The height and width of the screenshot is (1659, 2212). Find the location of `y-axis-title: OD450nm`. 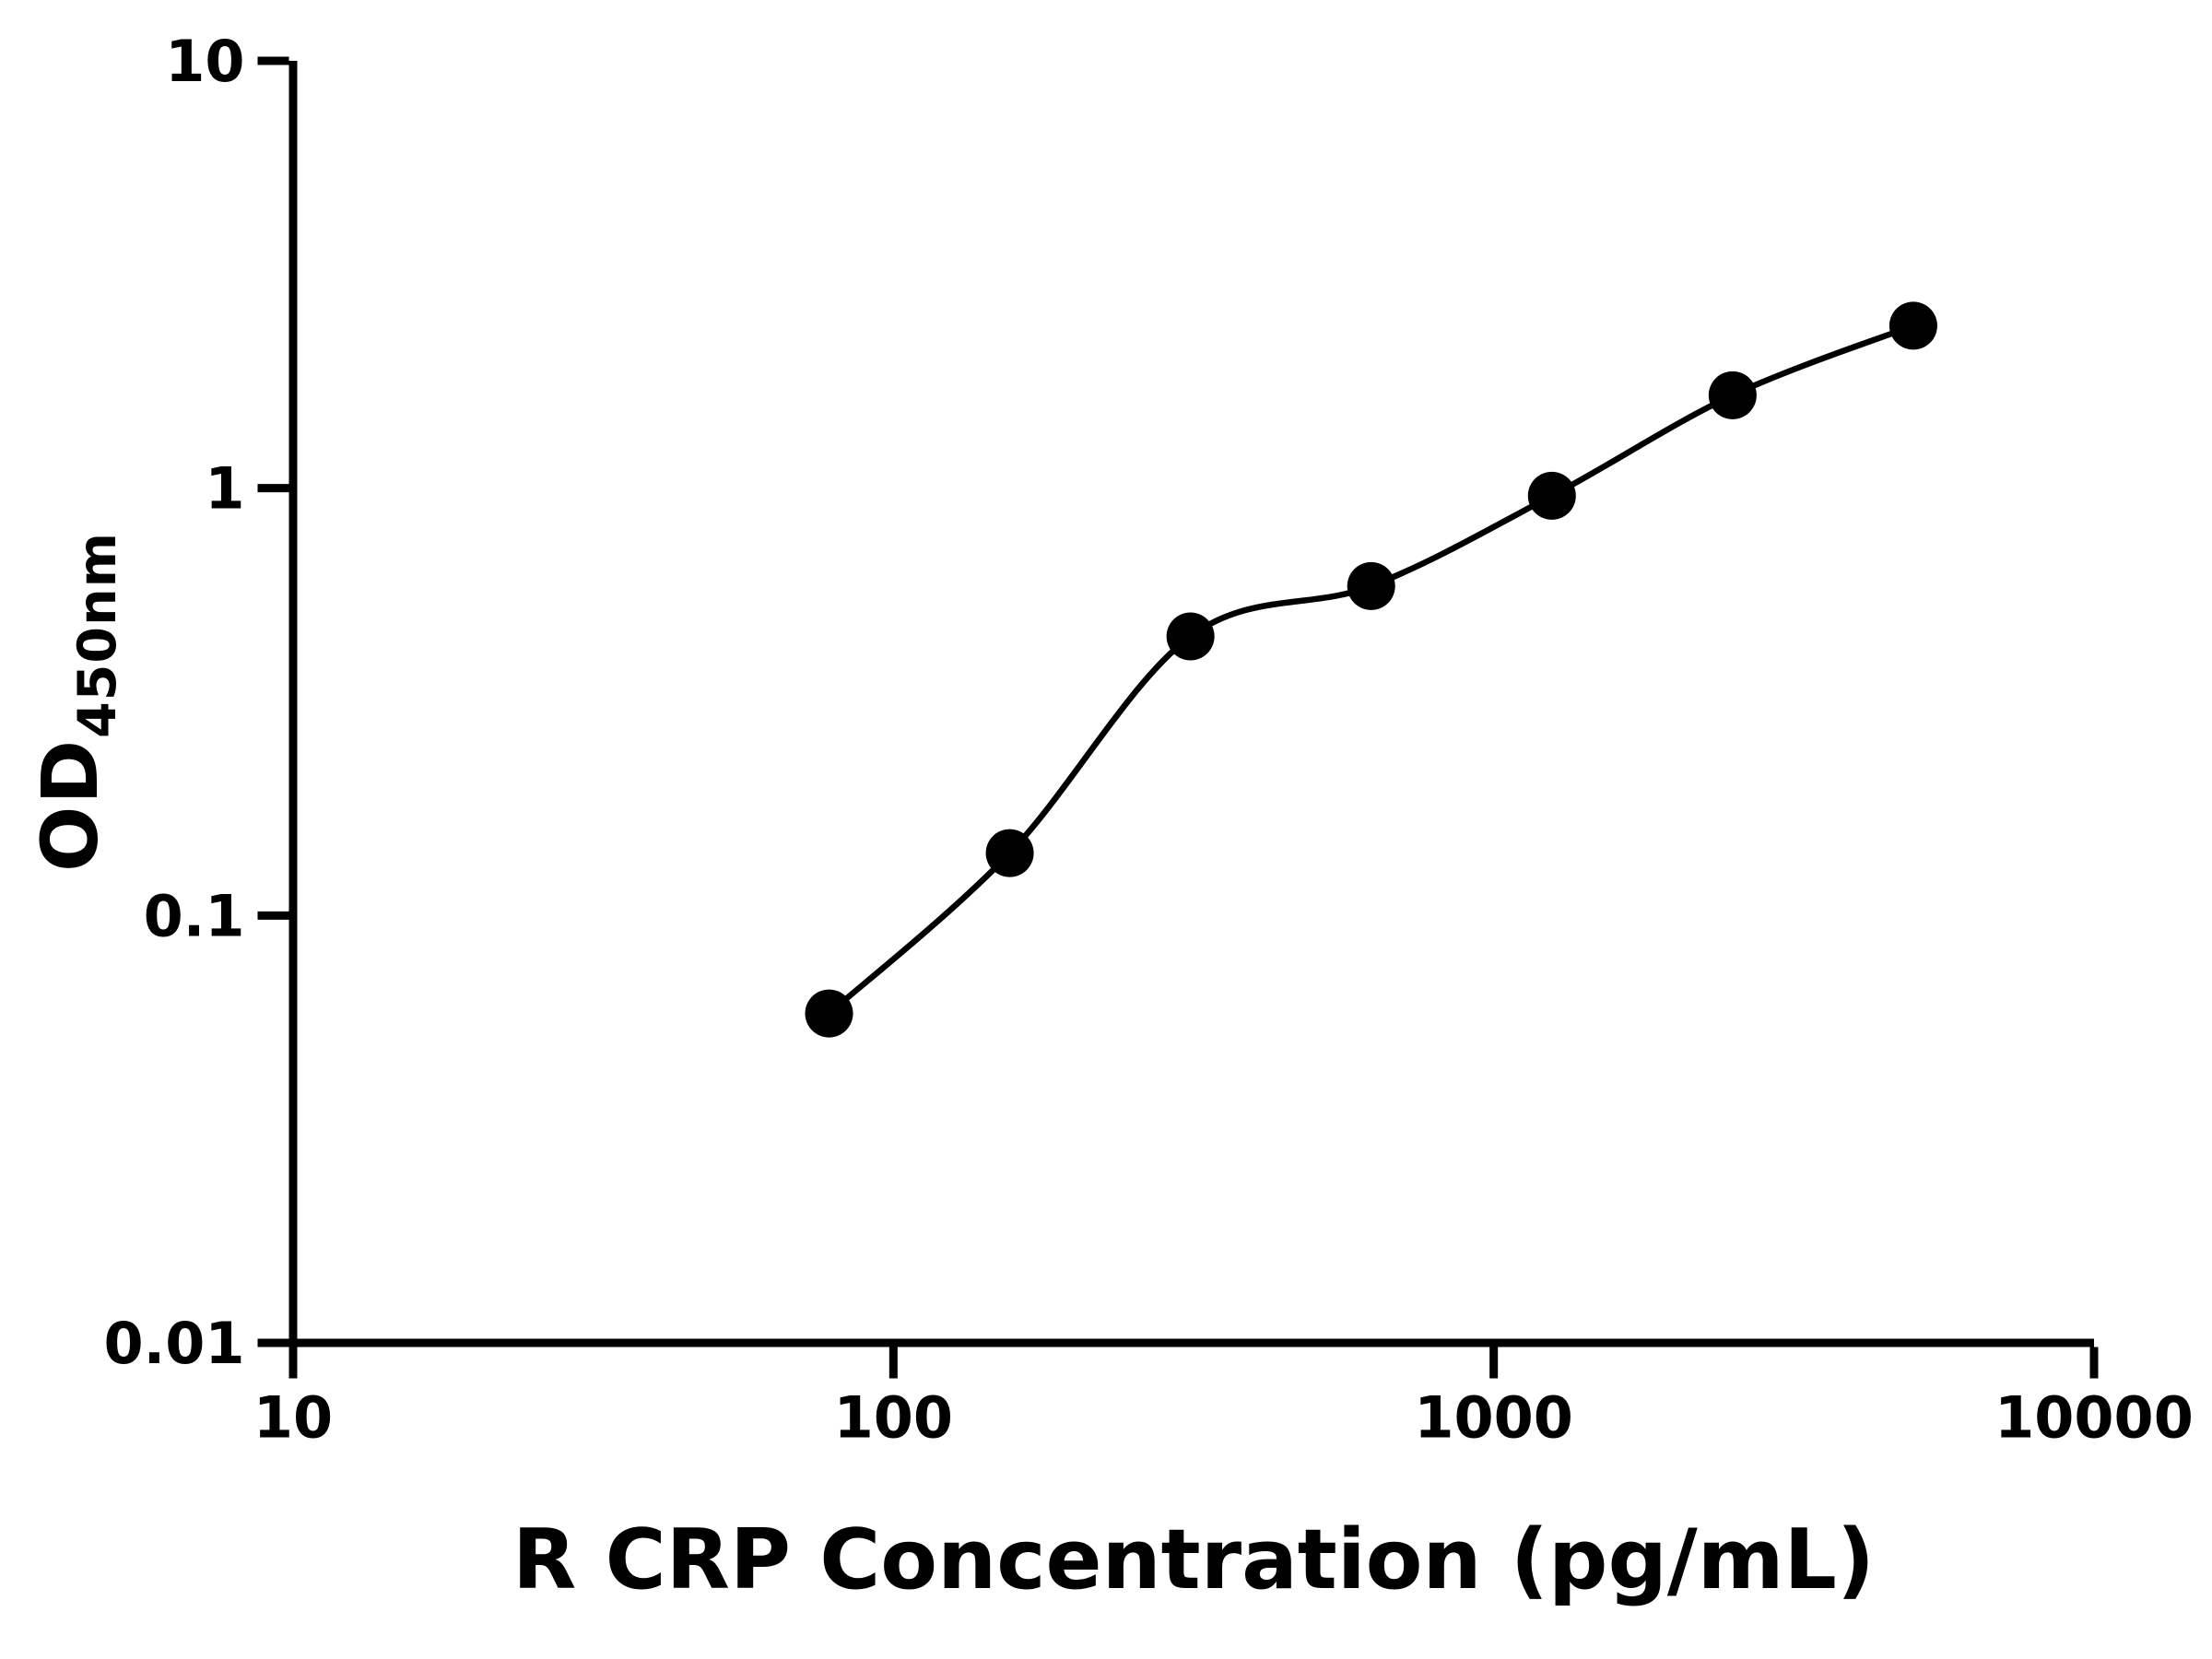

y-axis-title: OD450nm is located at coordinates (78, 702).